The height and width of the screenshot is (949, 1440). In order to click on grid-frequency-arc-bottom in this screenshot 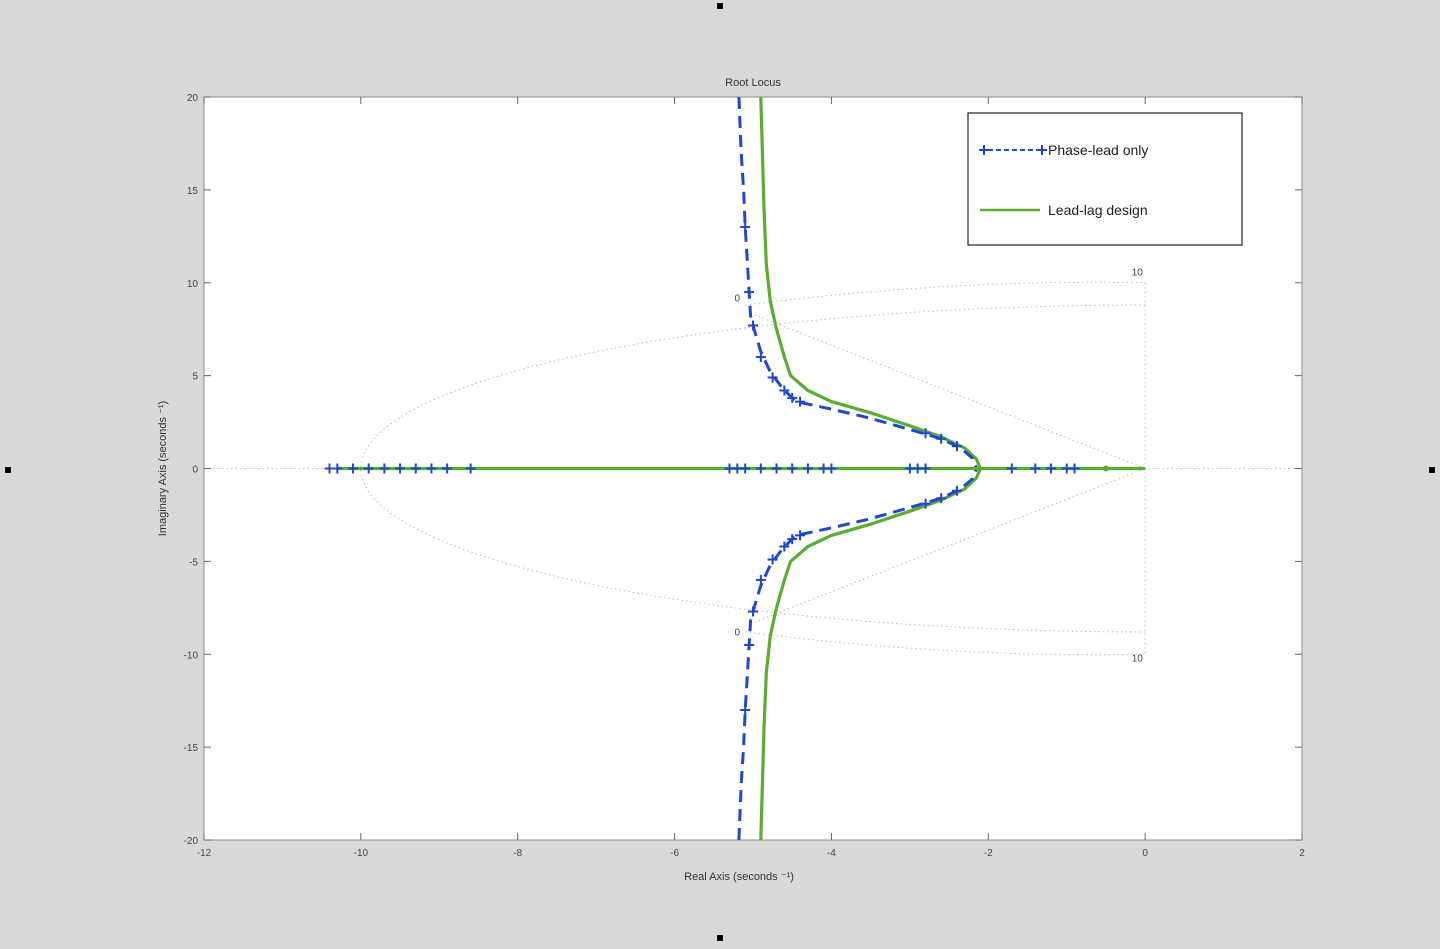, I will do `click(945, 643)`.